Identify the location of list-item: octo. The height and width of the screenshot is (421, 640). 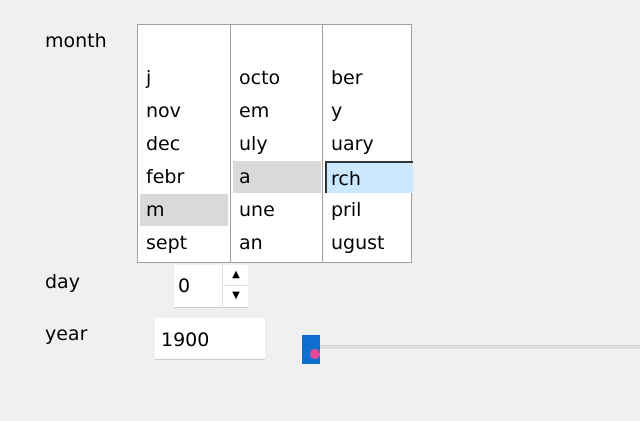
(260, 78).